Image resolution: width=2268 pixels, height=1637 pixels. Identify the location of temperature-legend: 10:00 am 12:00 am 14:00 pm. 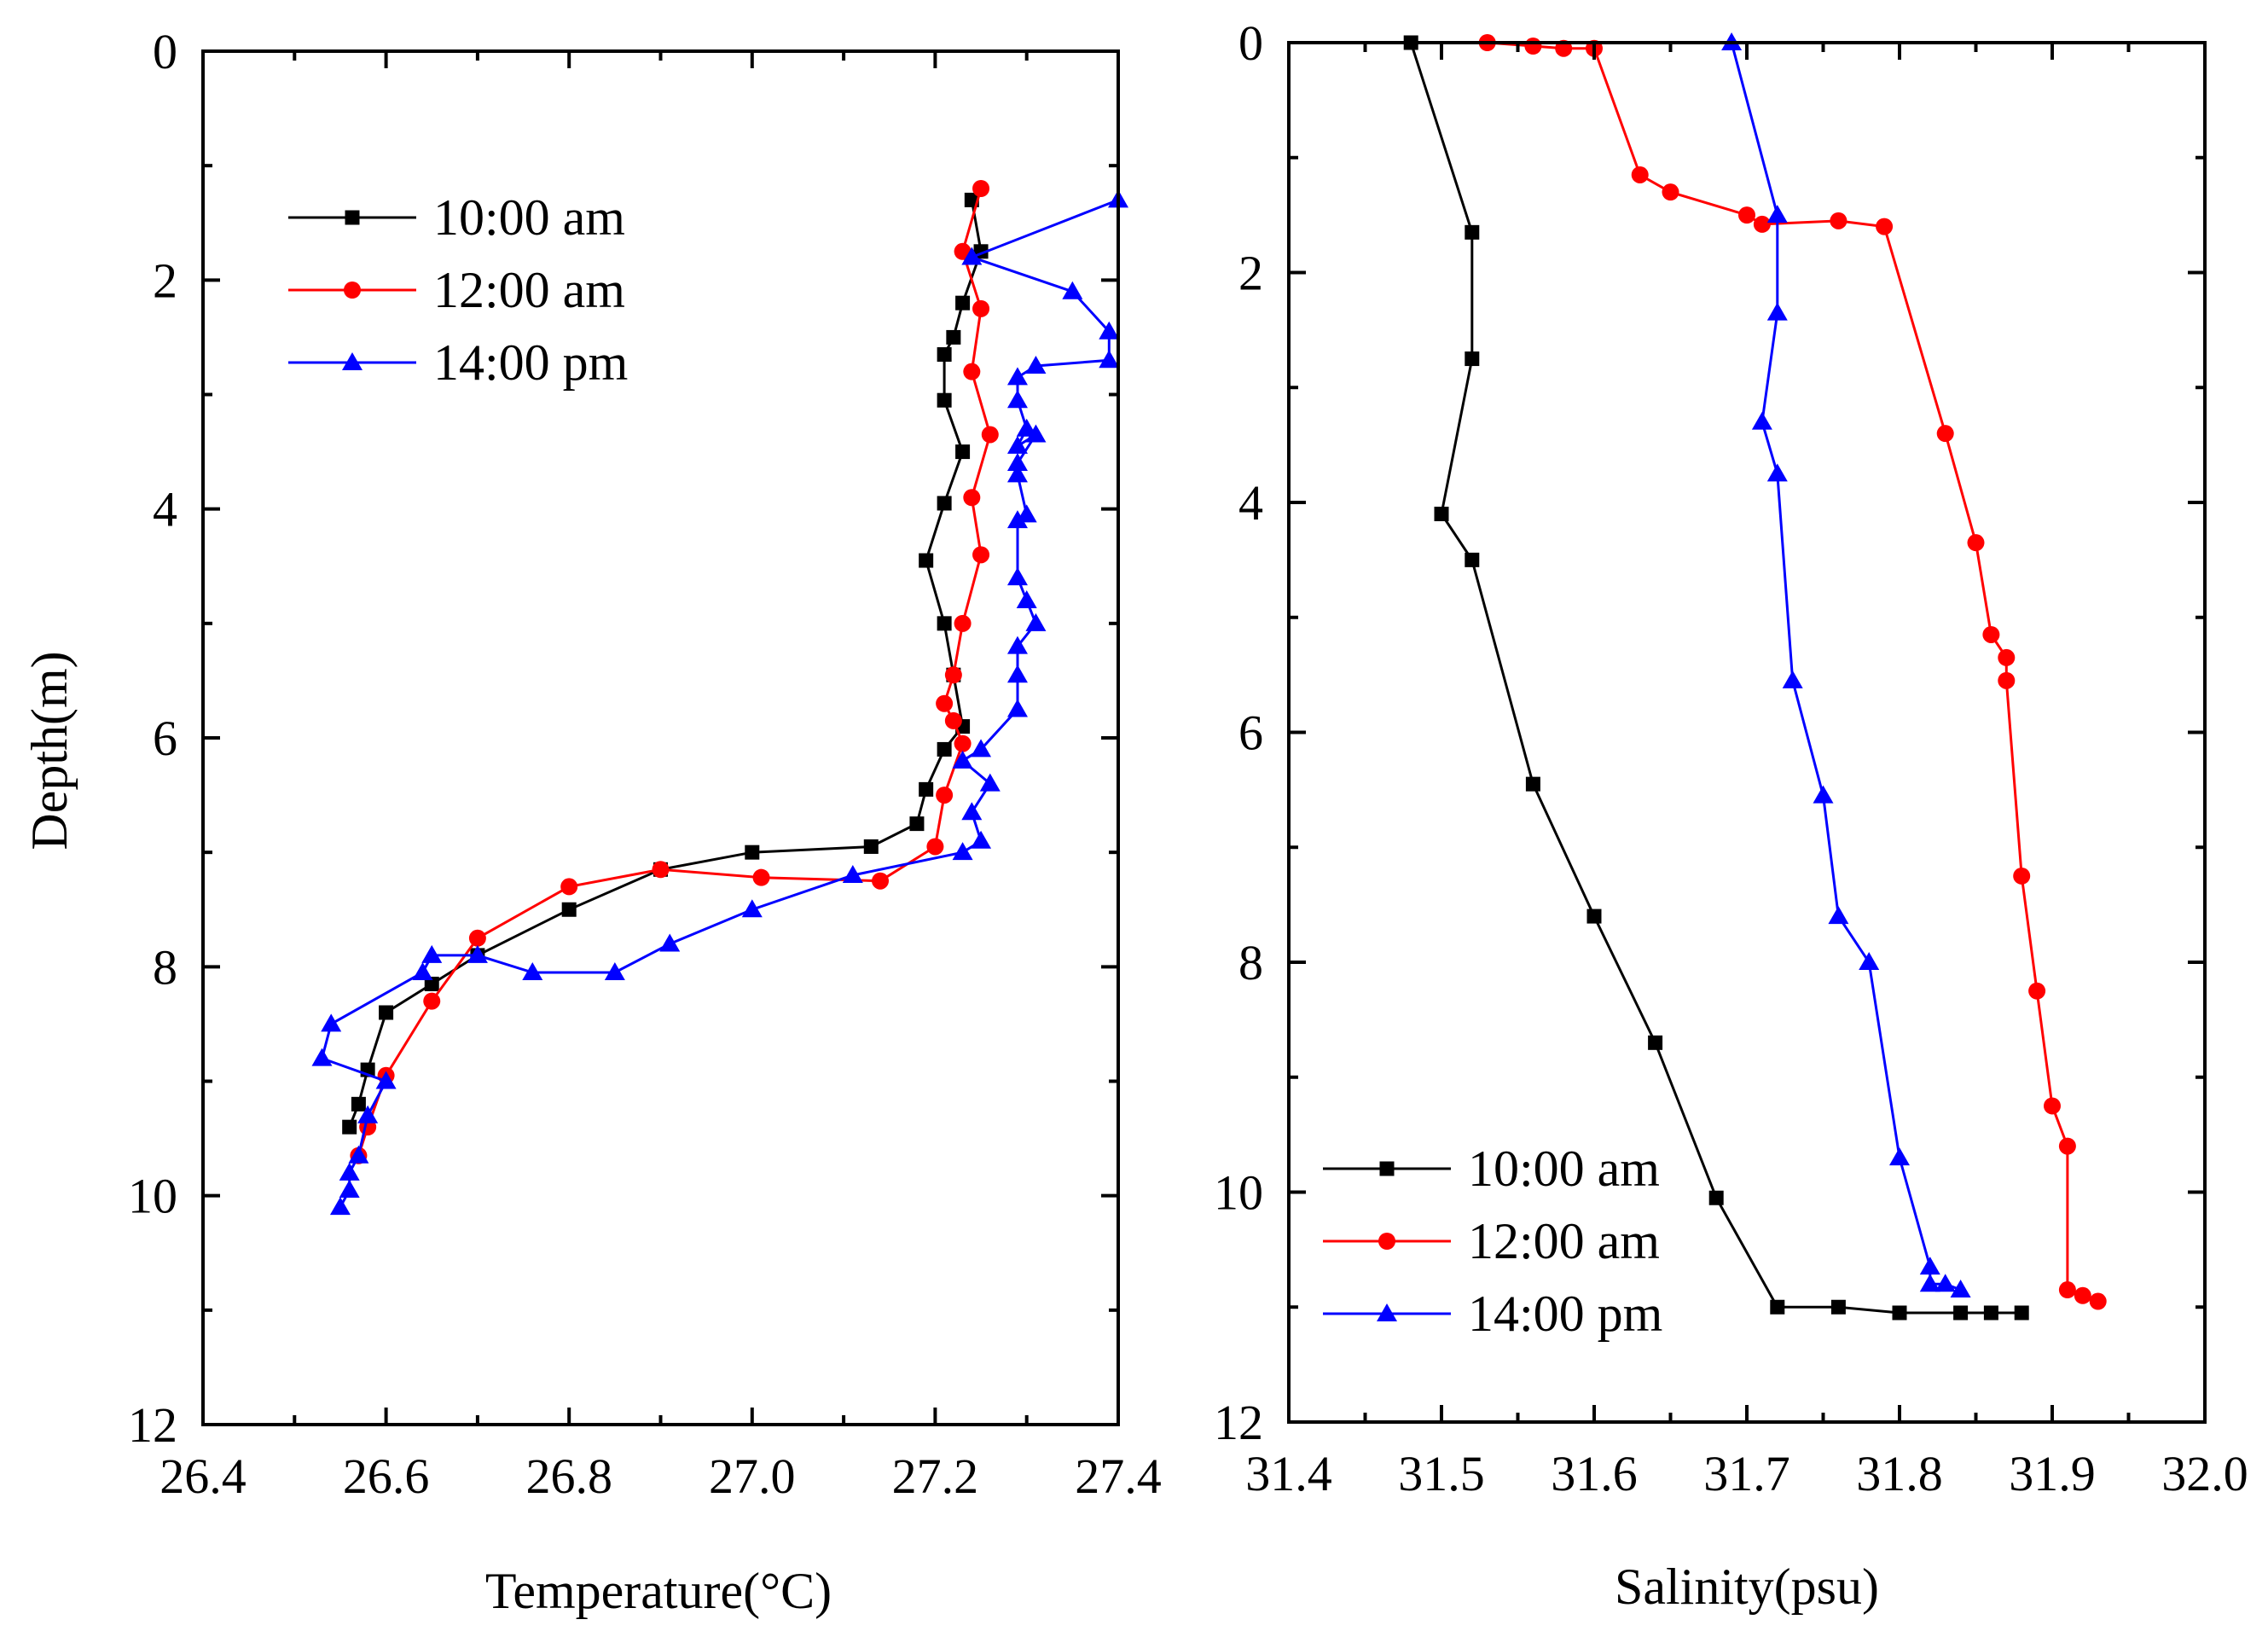
(458, 290).